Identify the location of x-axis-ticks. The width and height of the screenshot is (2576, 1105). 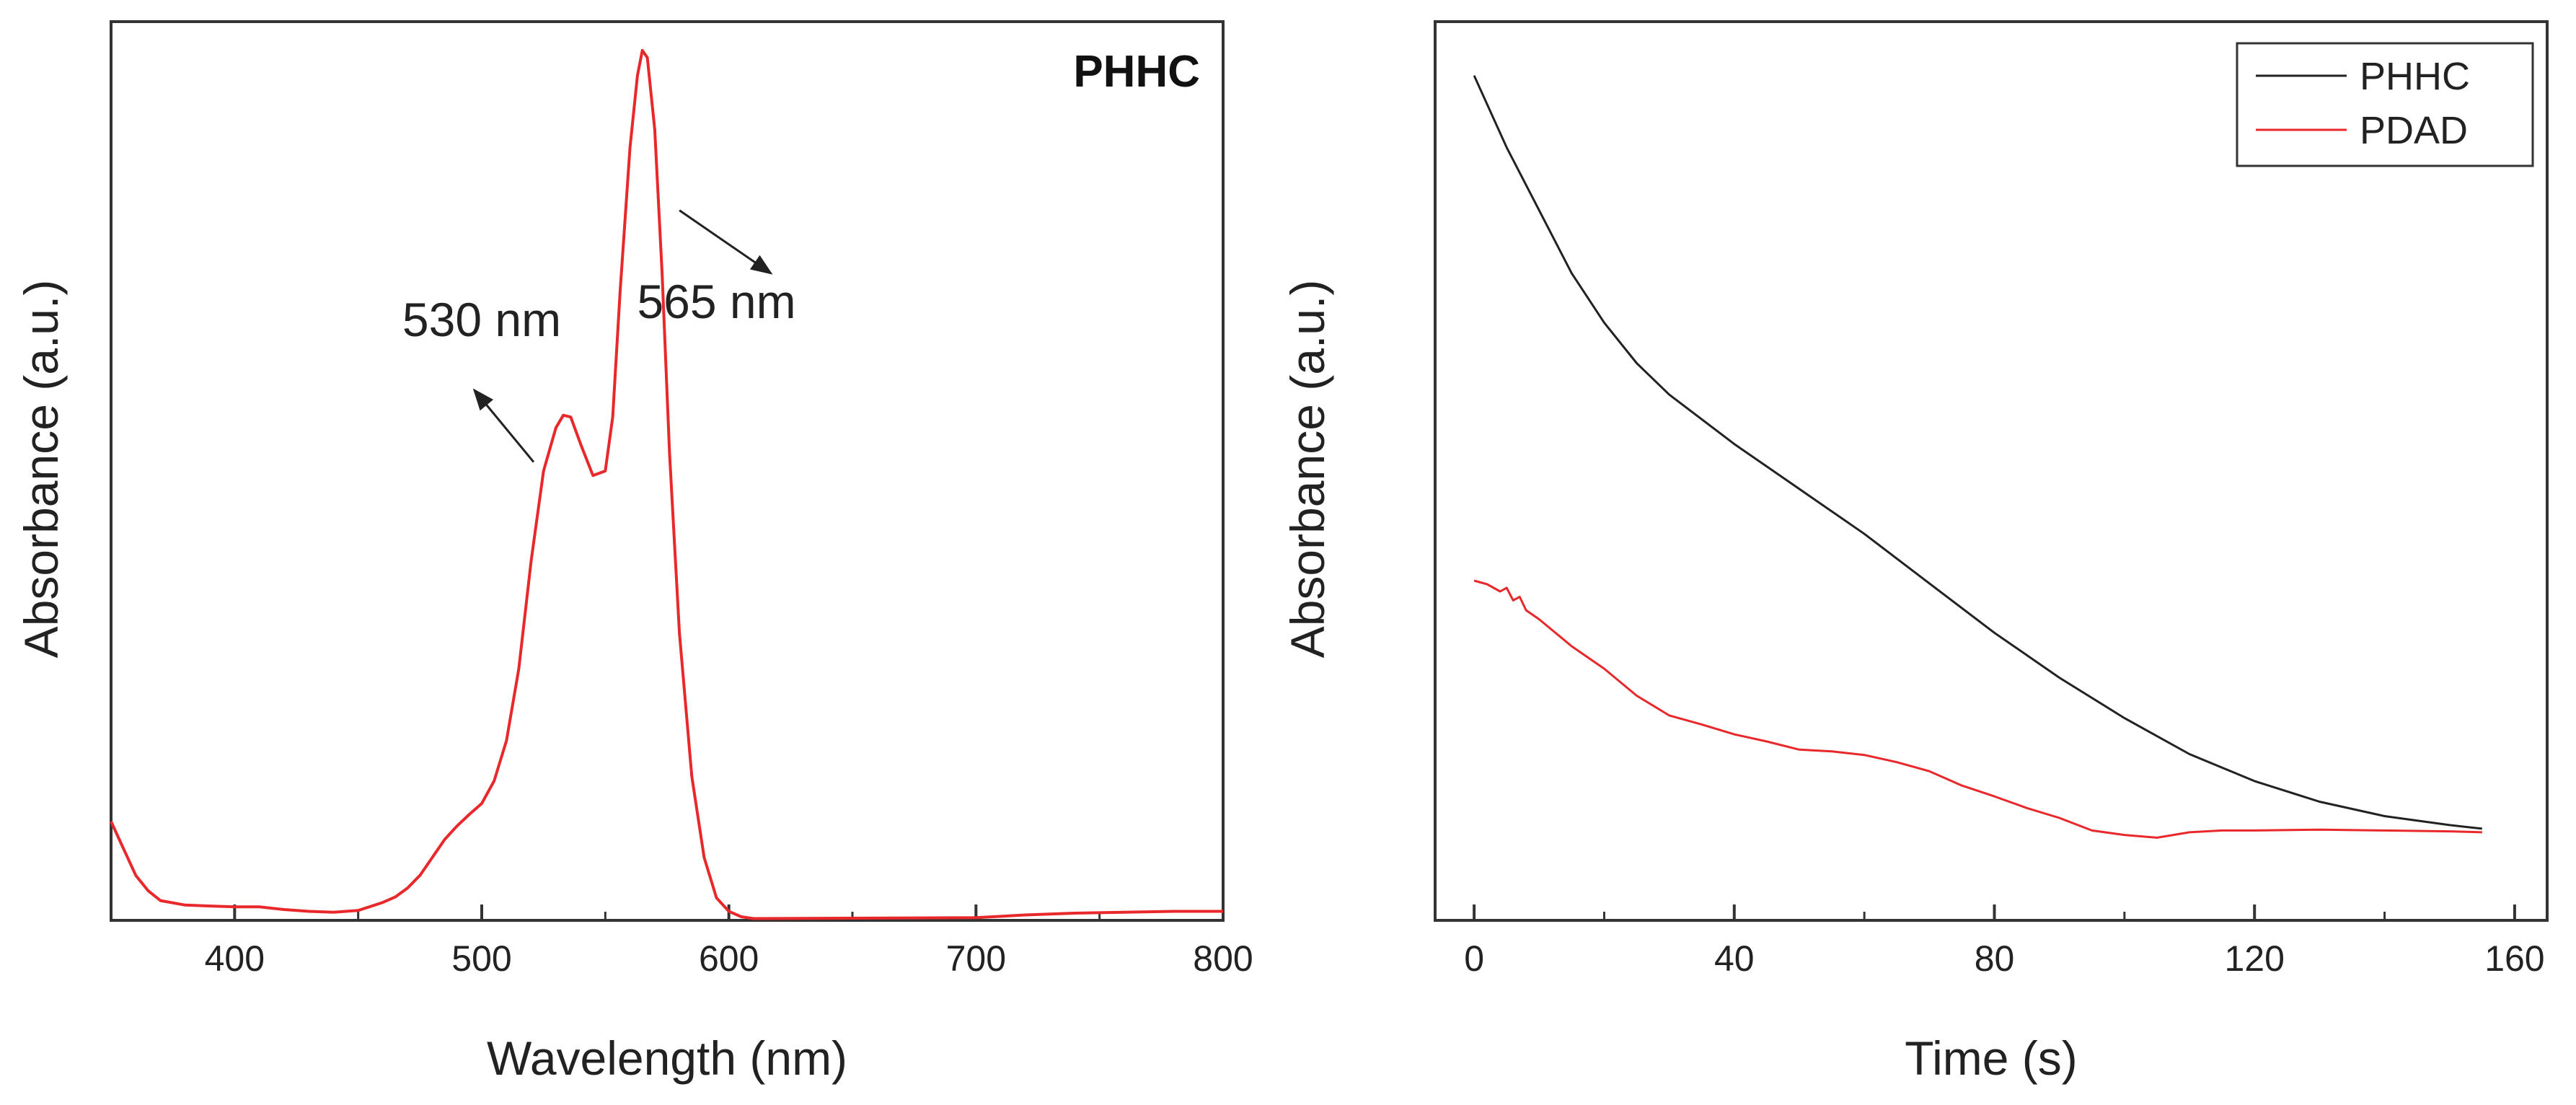
(1994, 912).